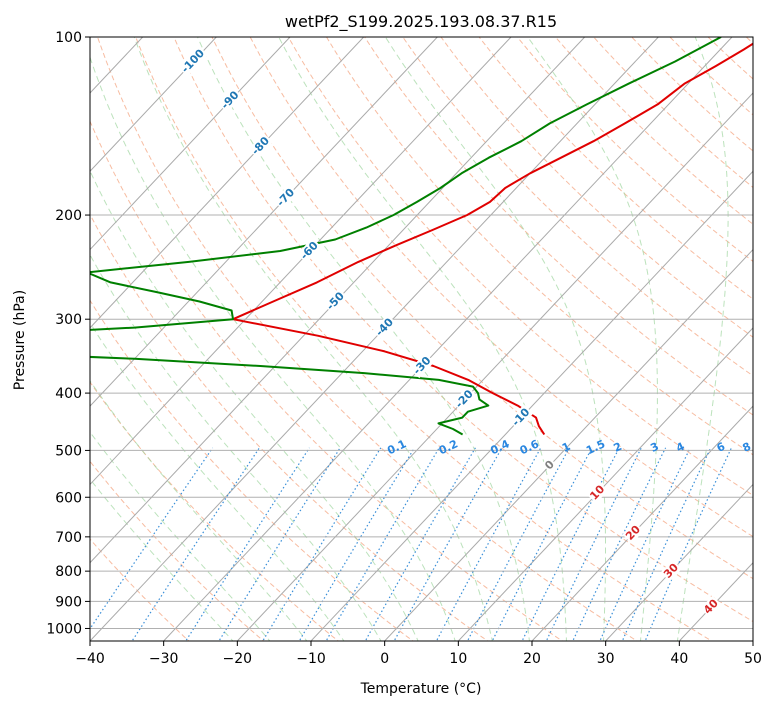 This screenshot has width=775, height=708. Describe the element at coordinates (164, 659) in the screenshot. I see `x-tick-label: −30` at that location.